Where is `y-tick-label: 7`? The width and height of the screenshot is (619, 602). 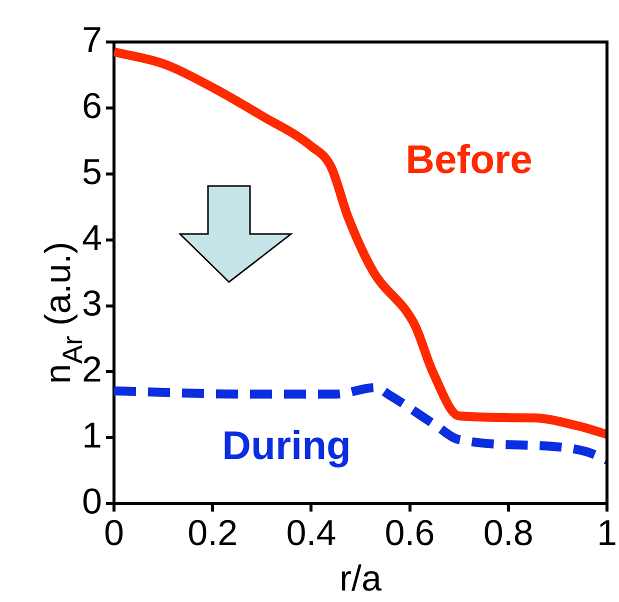 y-tick-label: 7 is located at coordinates (92, 39).